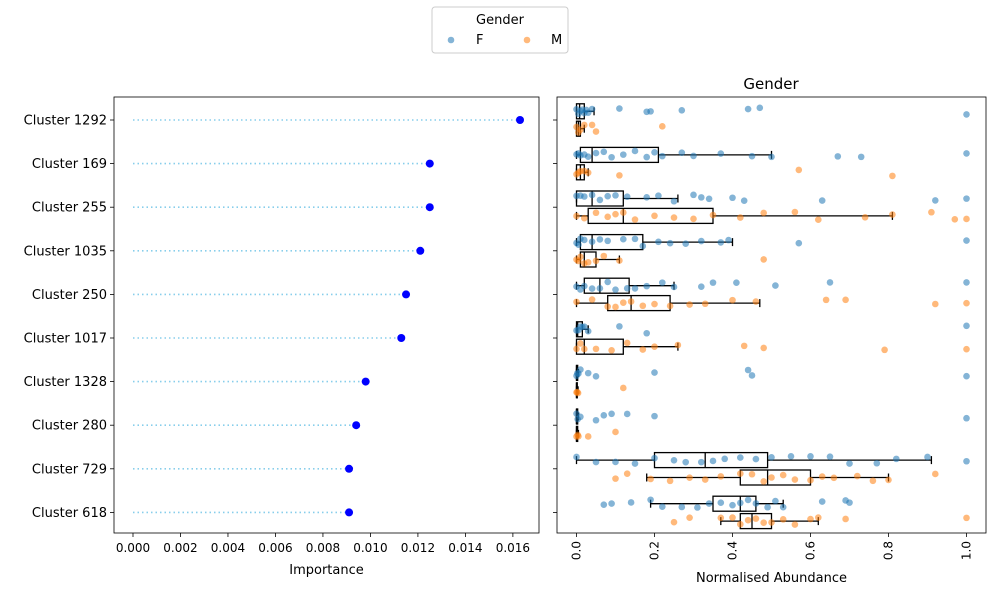 The width and height of the screenshot is (1000, 600). What do you see at coordinates (69, 426) in the screenshot?
I see `y-tick-label: Cluster 280` at bounding box center [69, 426].